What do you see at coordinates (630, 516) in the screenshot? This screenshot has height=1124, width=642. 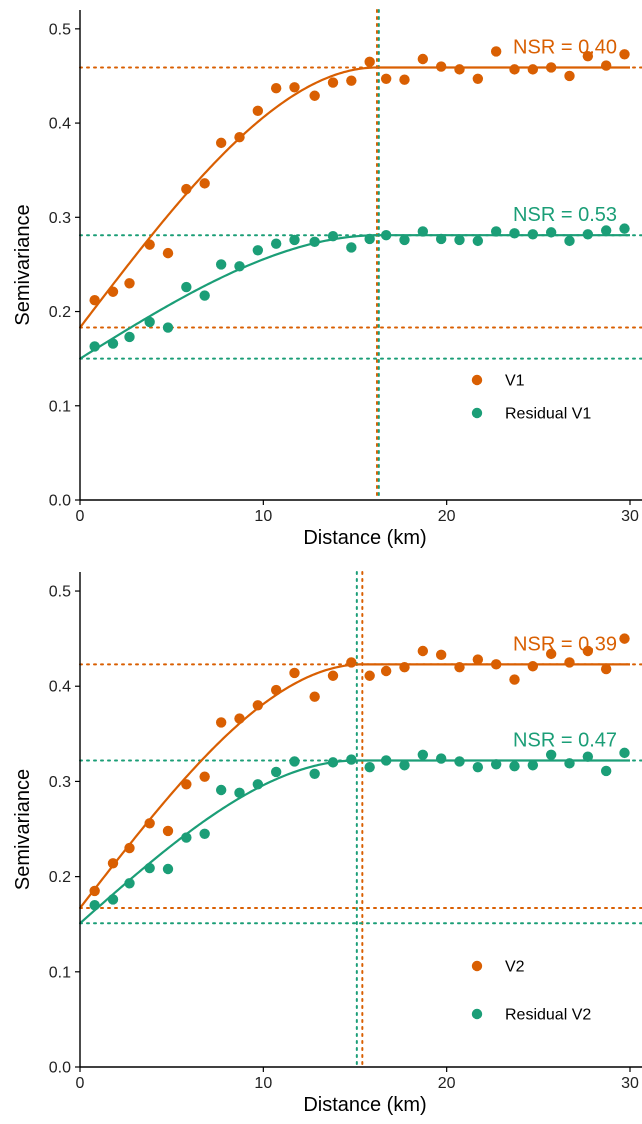 I see `x-tick-label: 30` at bounding box center [630, 516].